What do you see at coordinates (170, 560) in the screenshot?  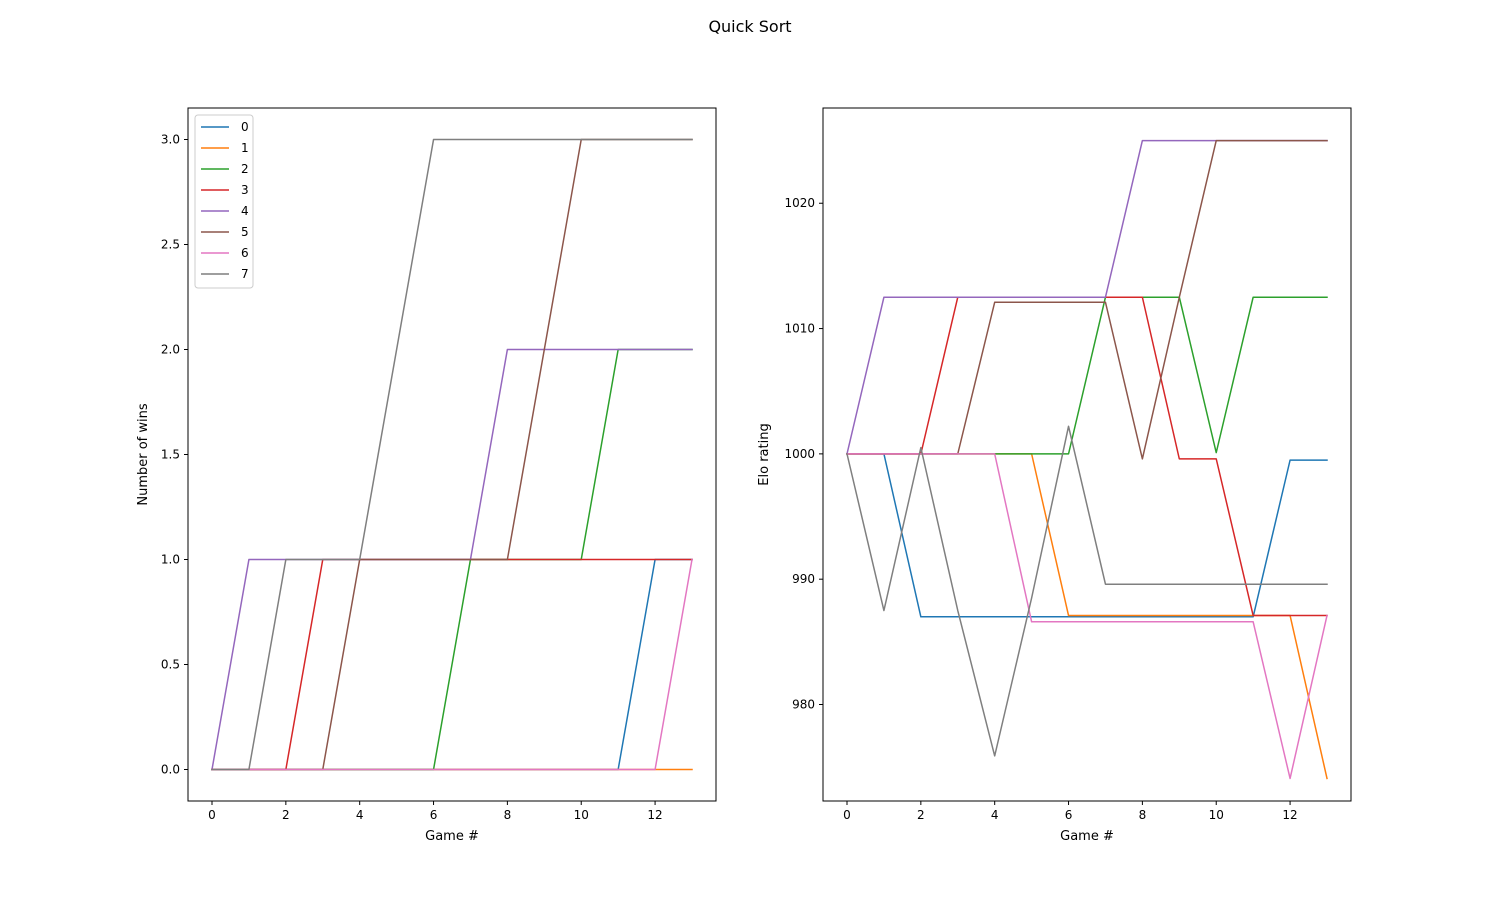 I see `wins-y-tick-label: 1.0` at bounding box center [170, 560].